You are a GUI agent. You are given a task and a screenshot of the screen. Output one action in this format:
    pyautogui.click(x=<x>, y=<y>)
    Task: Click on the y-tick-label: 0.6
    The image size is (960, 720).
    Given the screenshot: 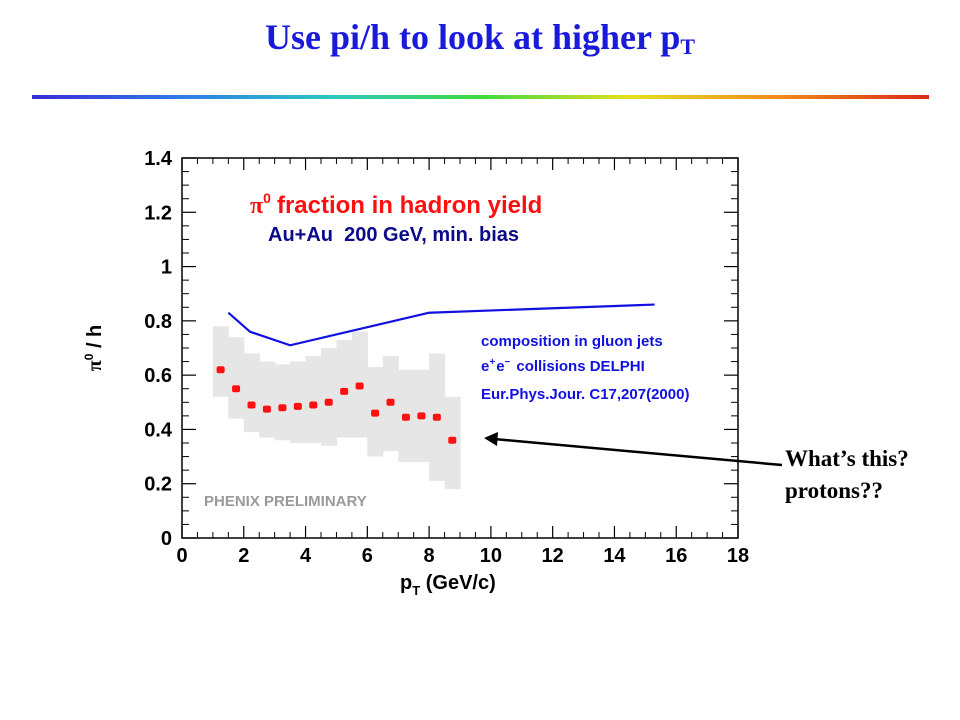 What is the action you would take?
    pyautogui.click(x=158, y=376)
    